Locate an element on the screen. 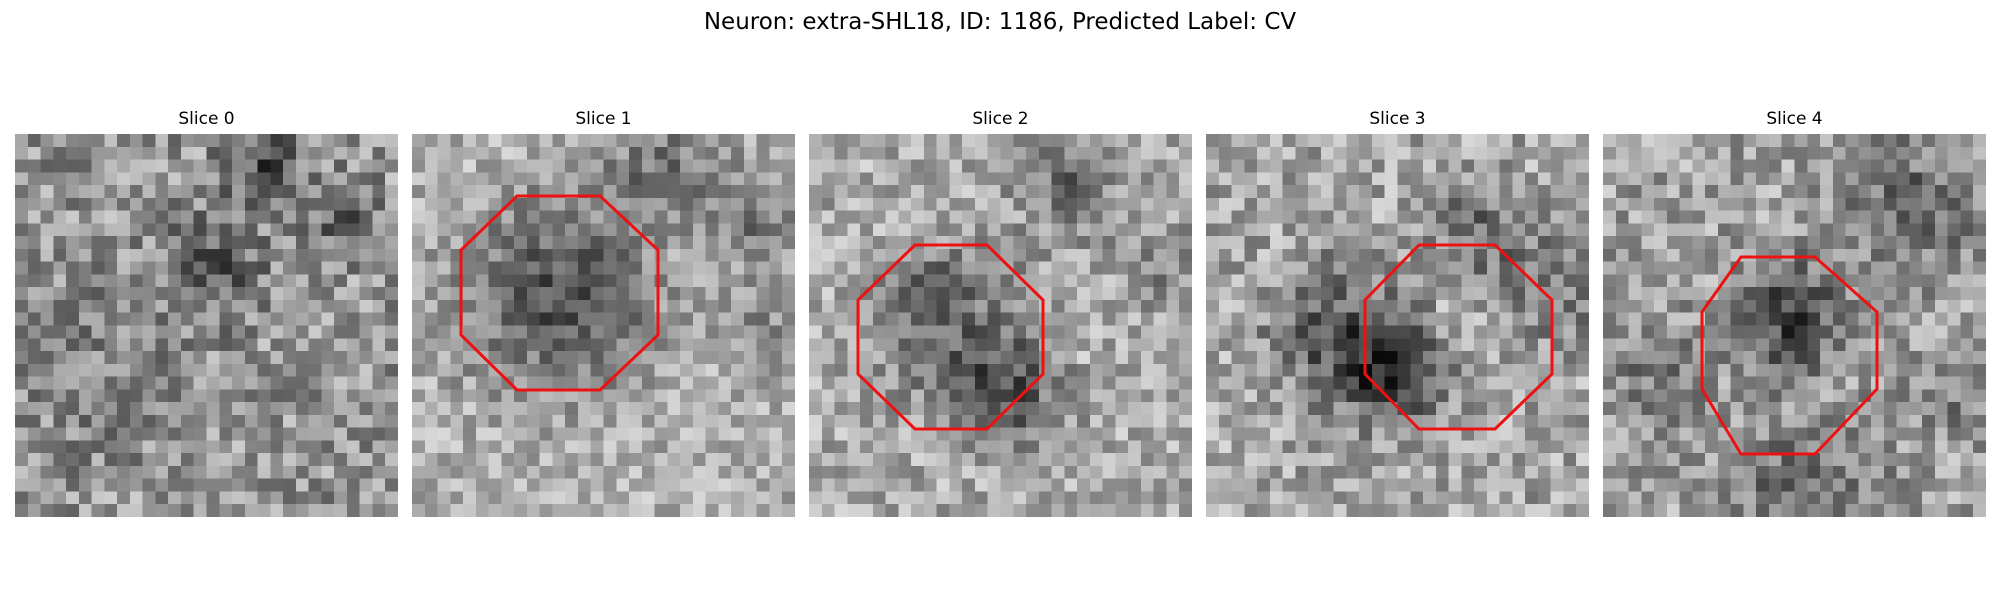  slice-title: Slice 2 is located at coordinates (1000, 119).